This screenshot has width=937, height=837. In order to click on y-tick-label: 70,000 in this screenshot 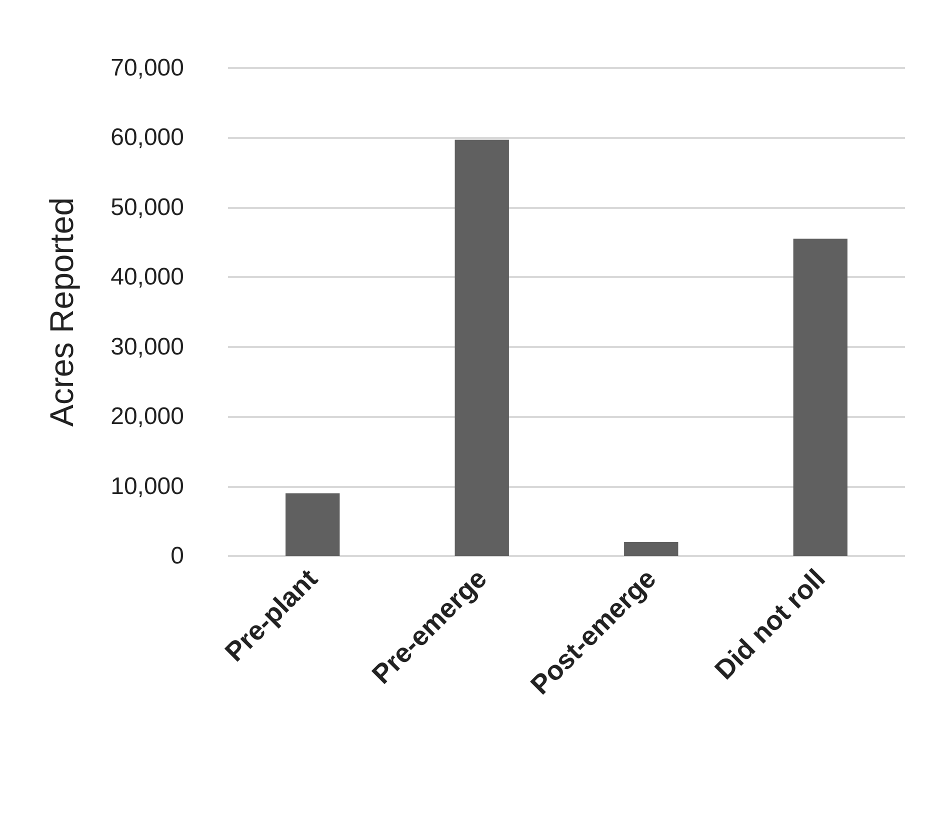, I will do `click(147, 68)`.